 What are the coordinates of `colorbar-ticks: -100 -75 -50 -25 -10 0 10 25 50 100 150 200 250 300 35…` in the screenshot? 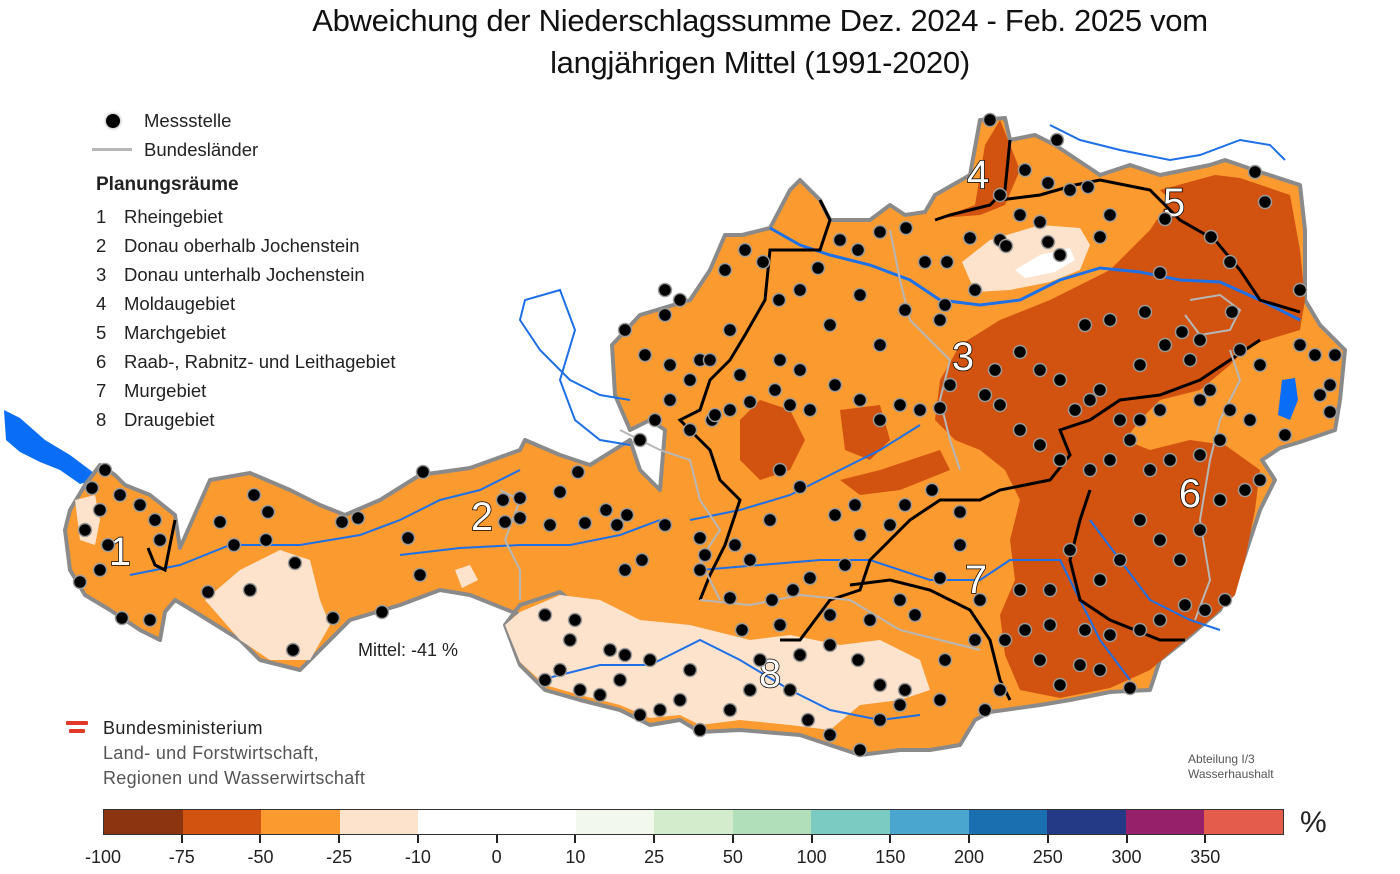 It's located at (684, 851).